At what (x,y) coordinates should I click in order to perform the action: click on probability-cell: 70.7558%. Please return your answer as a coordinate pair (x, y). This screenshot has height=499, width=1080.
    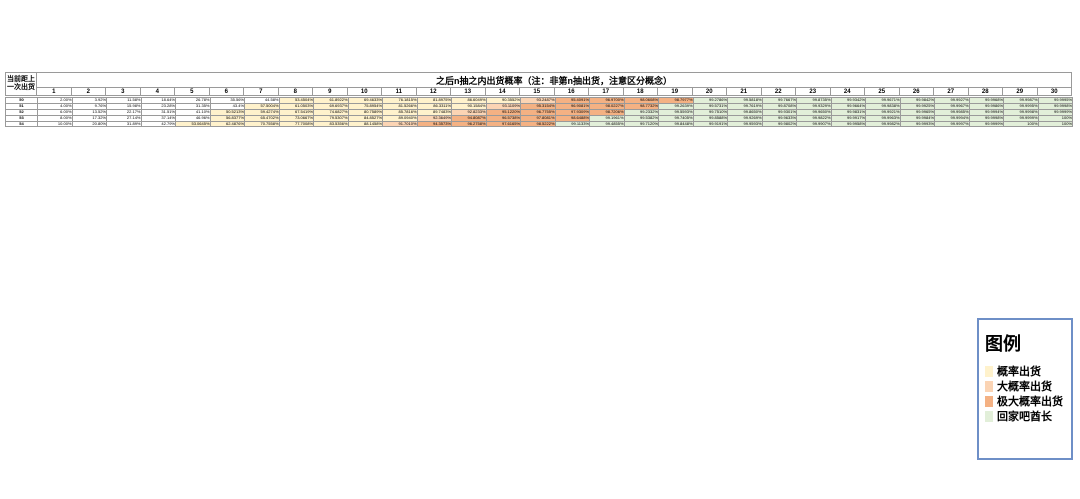
    Looking at the image, I should click on (262, 124).